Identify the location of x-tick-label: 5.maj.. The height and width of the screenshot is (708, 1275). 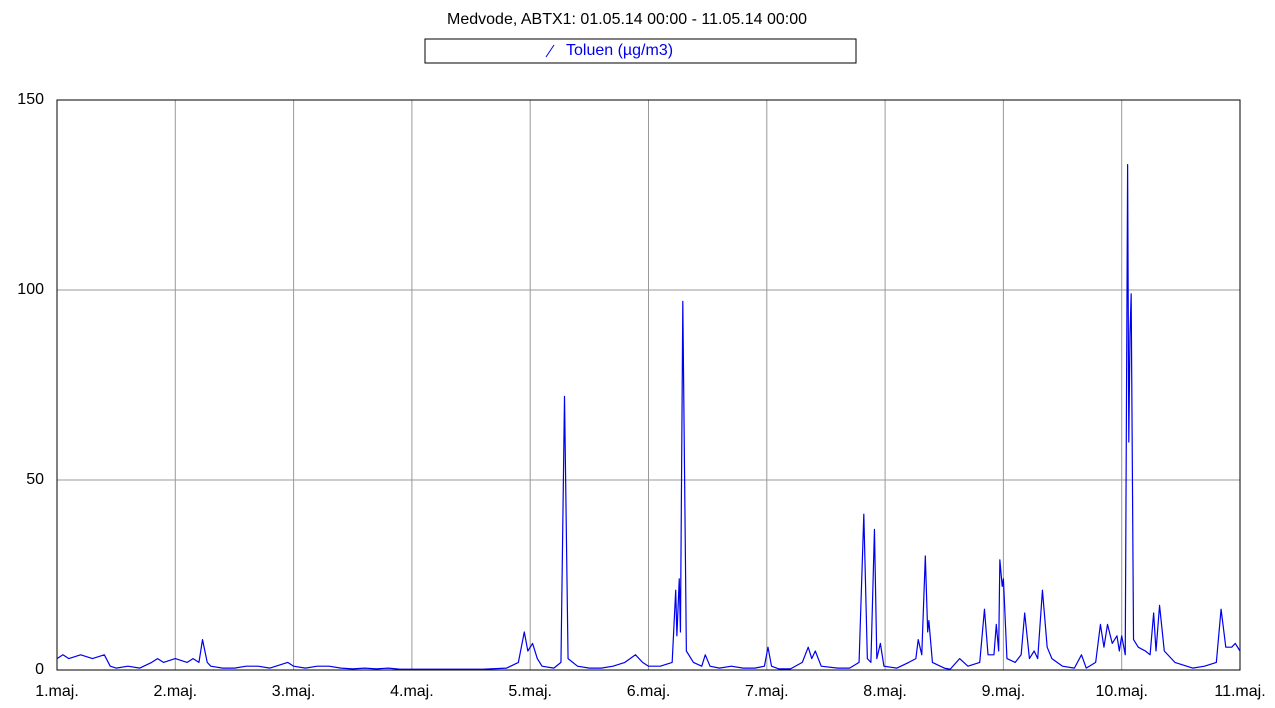
(530, 691).